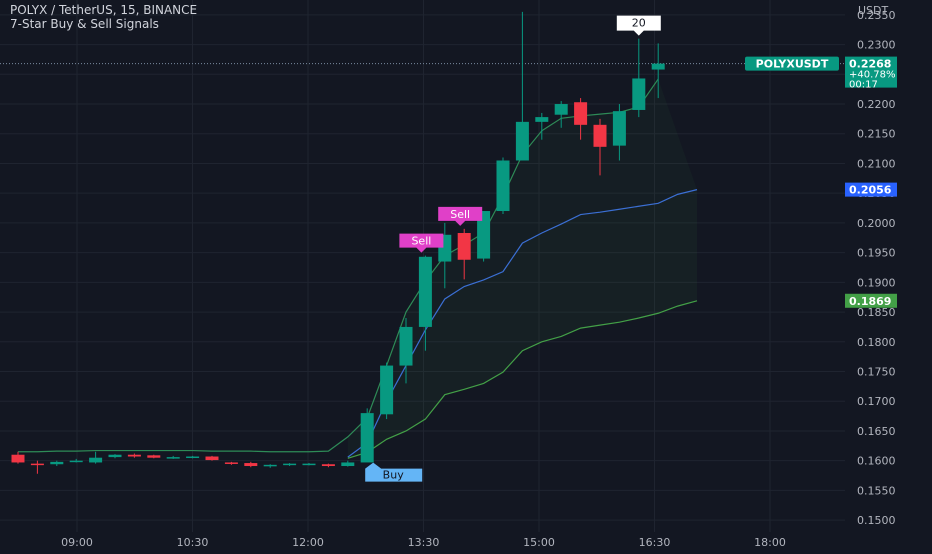  What do you see at coordinates (77, 542) in the screenshot?
I see `x-tick-label: 09:00` at bounding box center [77, 542].